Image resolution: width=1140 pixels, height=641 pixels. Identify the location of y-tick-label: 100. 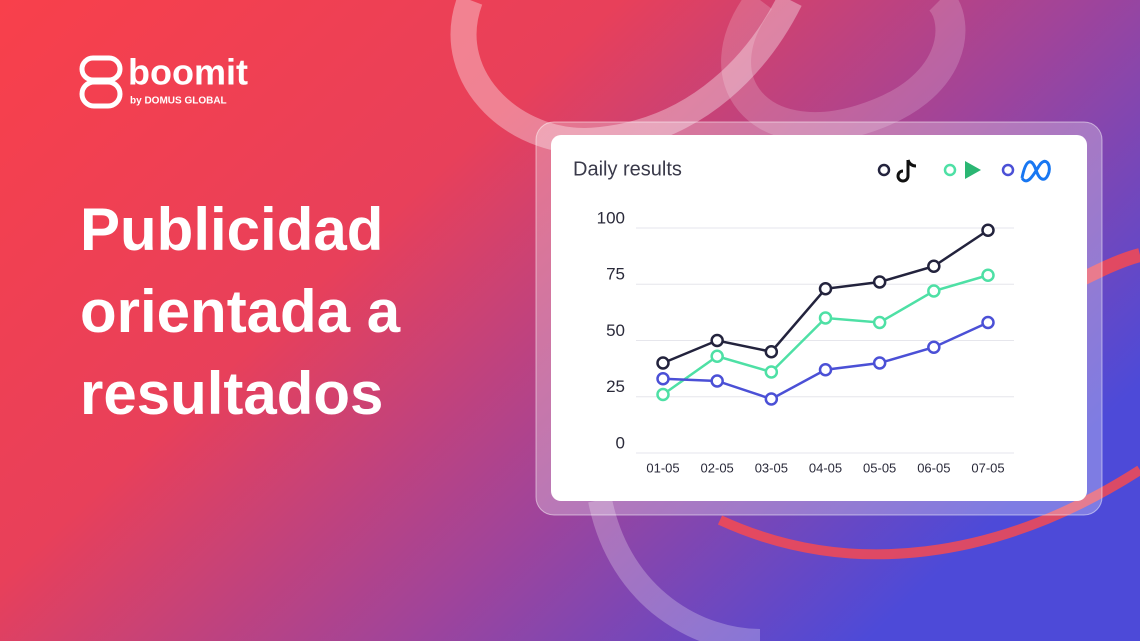
(611, 217).